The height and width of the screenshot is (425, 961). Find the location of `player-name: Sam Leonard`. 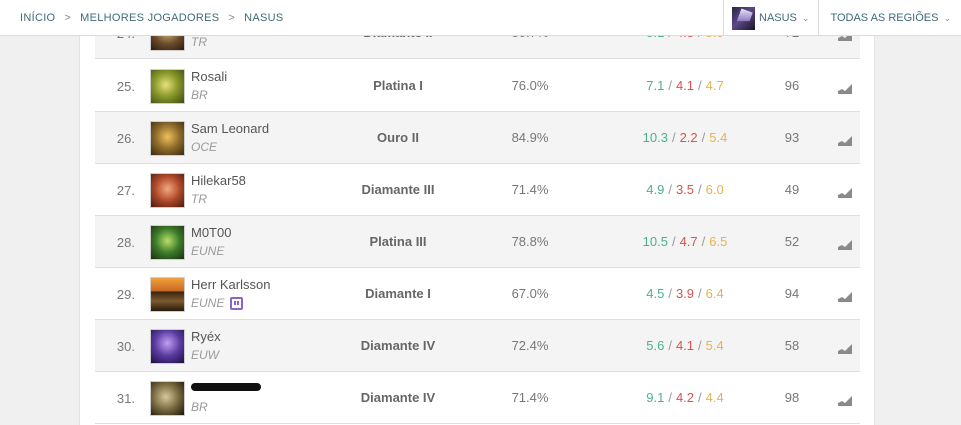

player-name: Sam Leonard is located at coordinates (230, 128).